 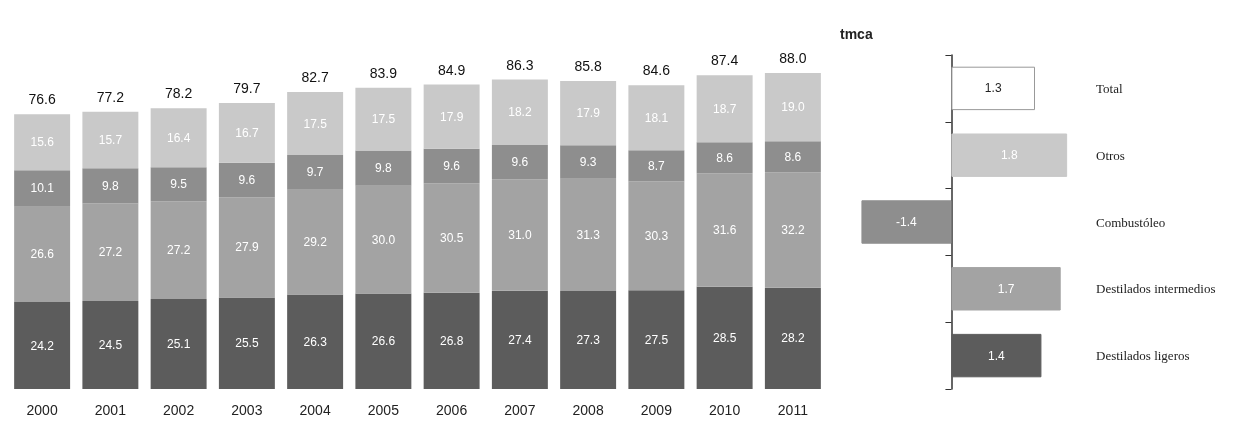 I want to click on x-tick-label: 2009, so click(x=656, y=410).